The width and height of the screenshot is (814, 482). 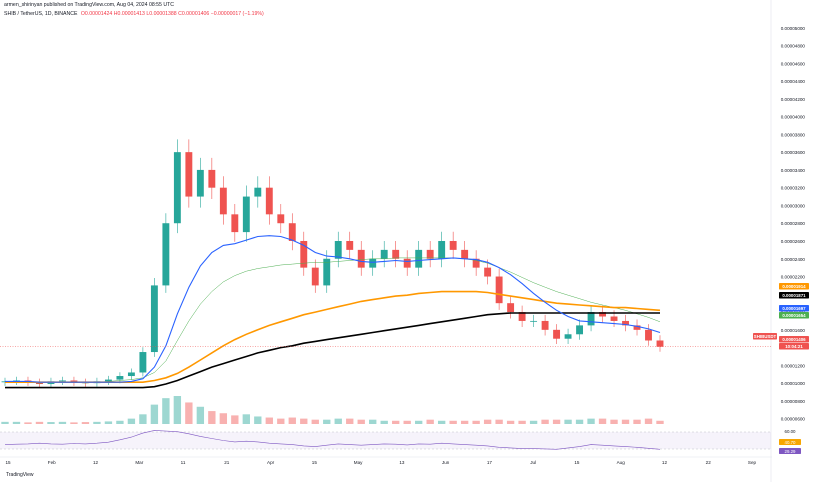 I want to click on rsi-label: 29.29, so click(x=791, y=451).